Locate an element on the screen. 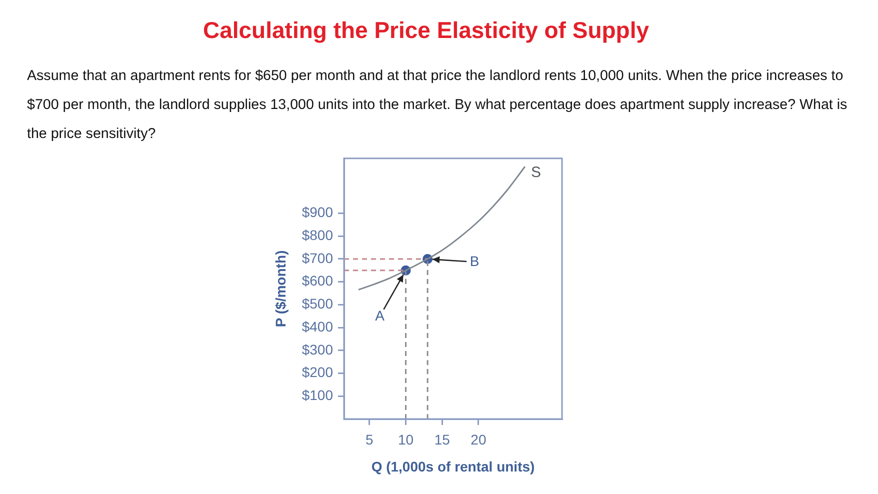 The image size is (878, 494). annotation: A is located at coordinates (380, 315).